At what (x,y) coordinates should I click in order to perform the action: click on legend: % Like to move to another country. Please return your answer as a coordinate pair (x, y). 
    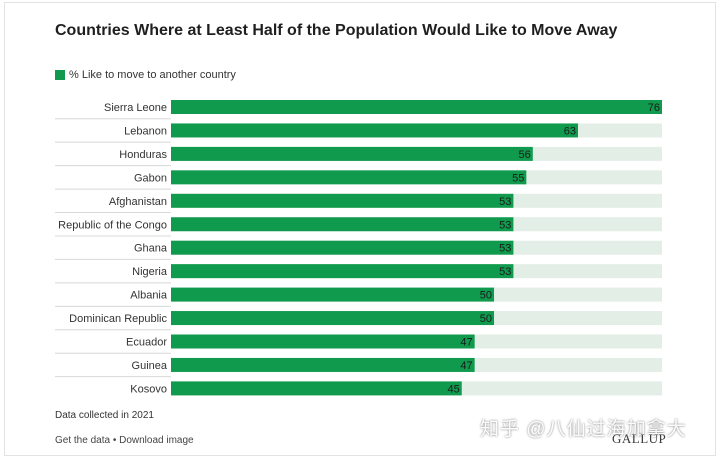
    Looking at the image, I should click on (145, 75).